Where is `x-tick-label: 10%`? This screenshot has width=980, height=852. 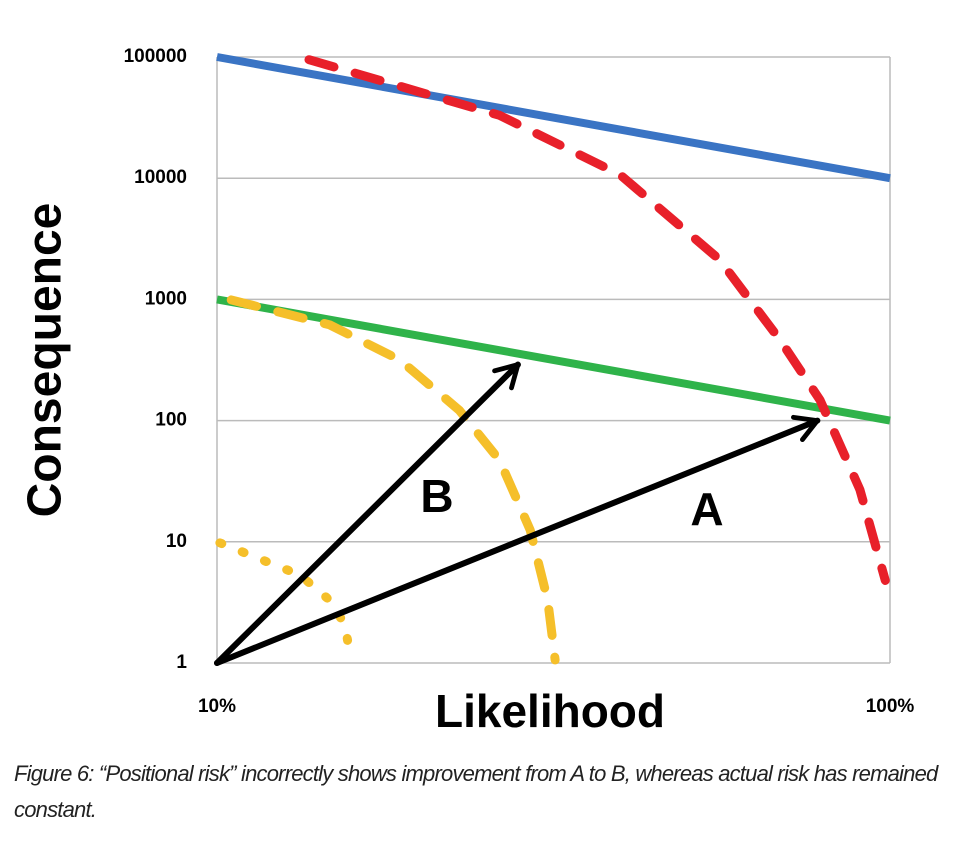
x-tick-label: 10% is located at coordinates (217, 706).